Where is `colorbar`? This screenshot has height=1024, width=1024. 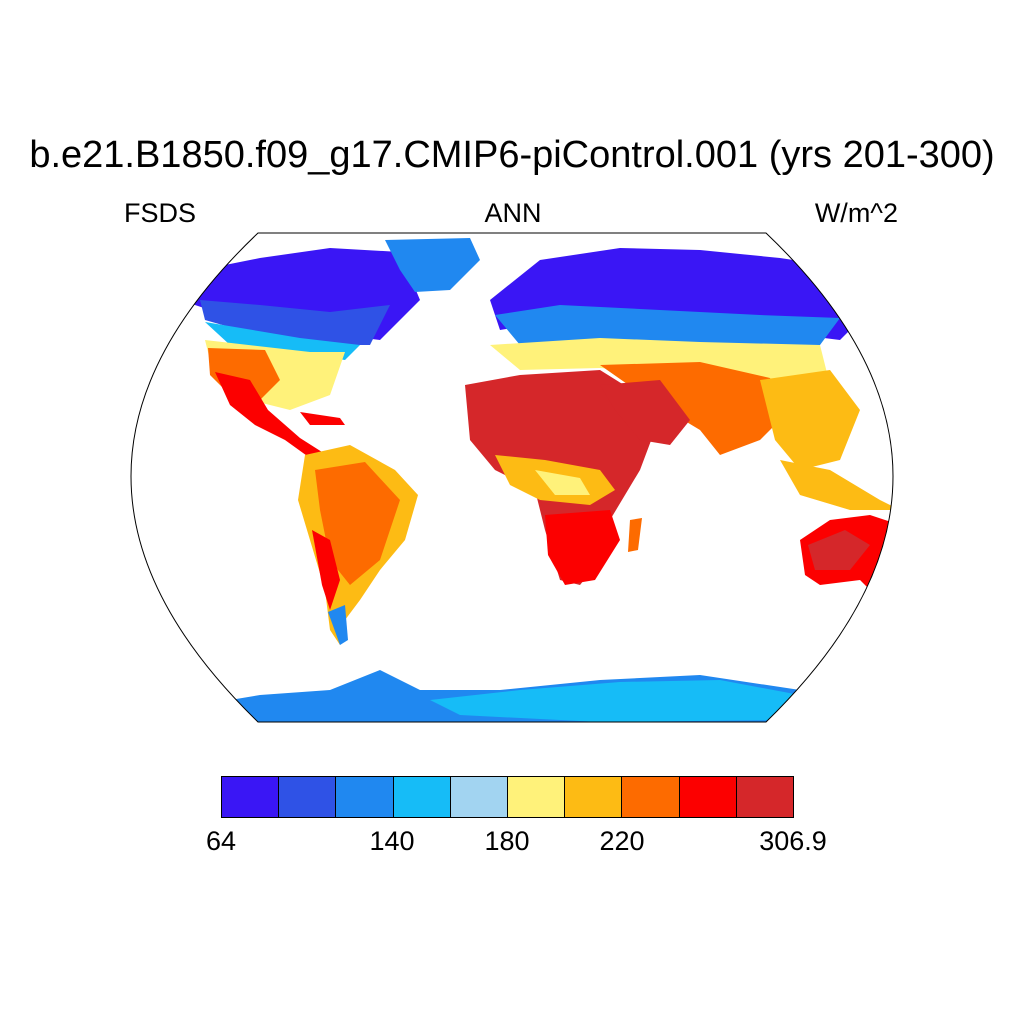 colorbar is located at coordinates (507, 797).